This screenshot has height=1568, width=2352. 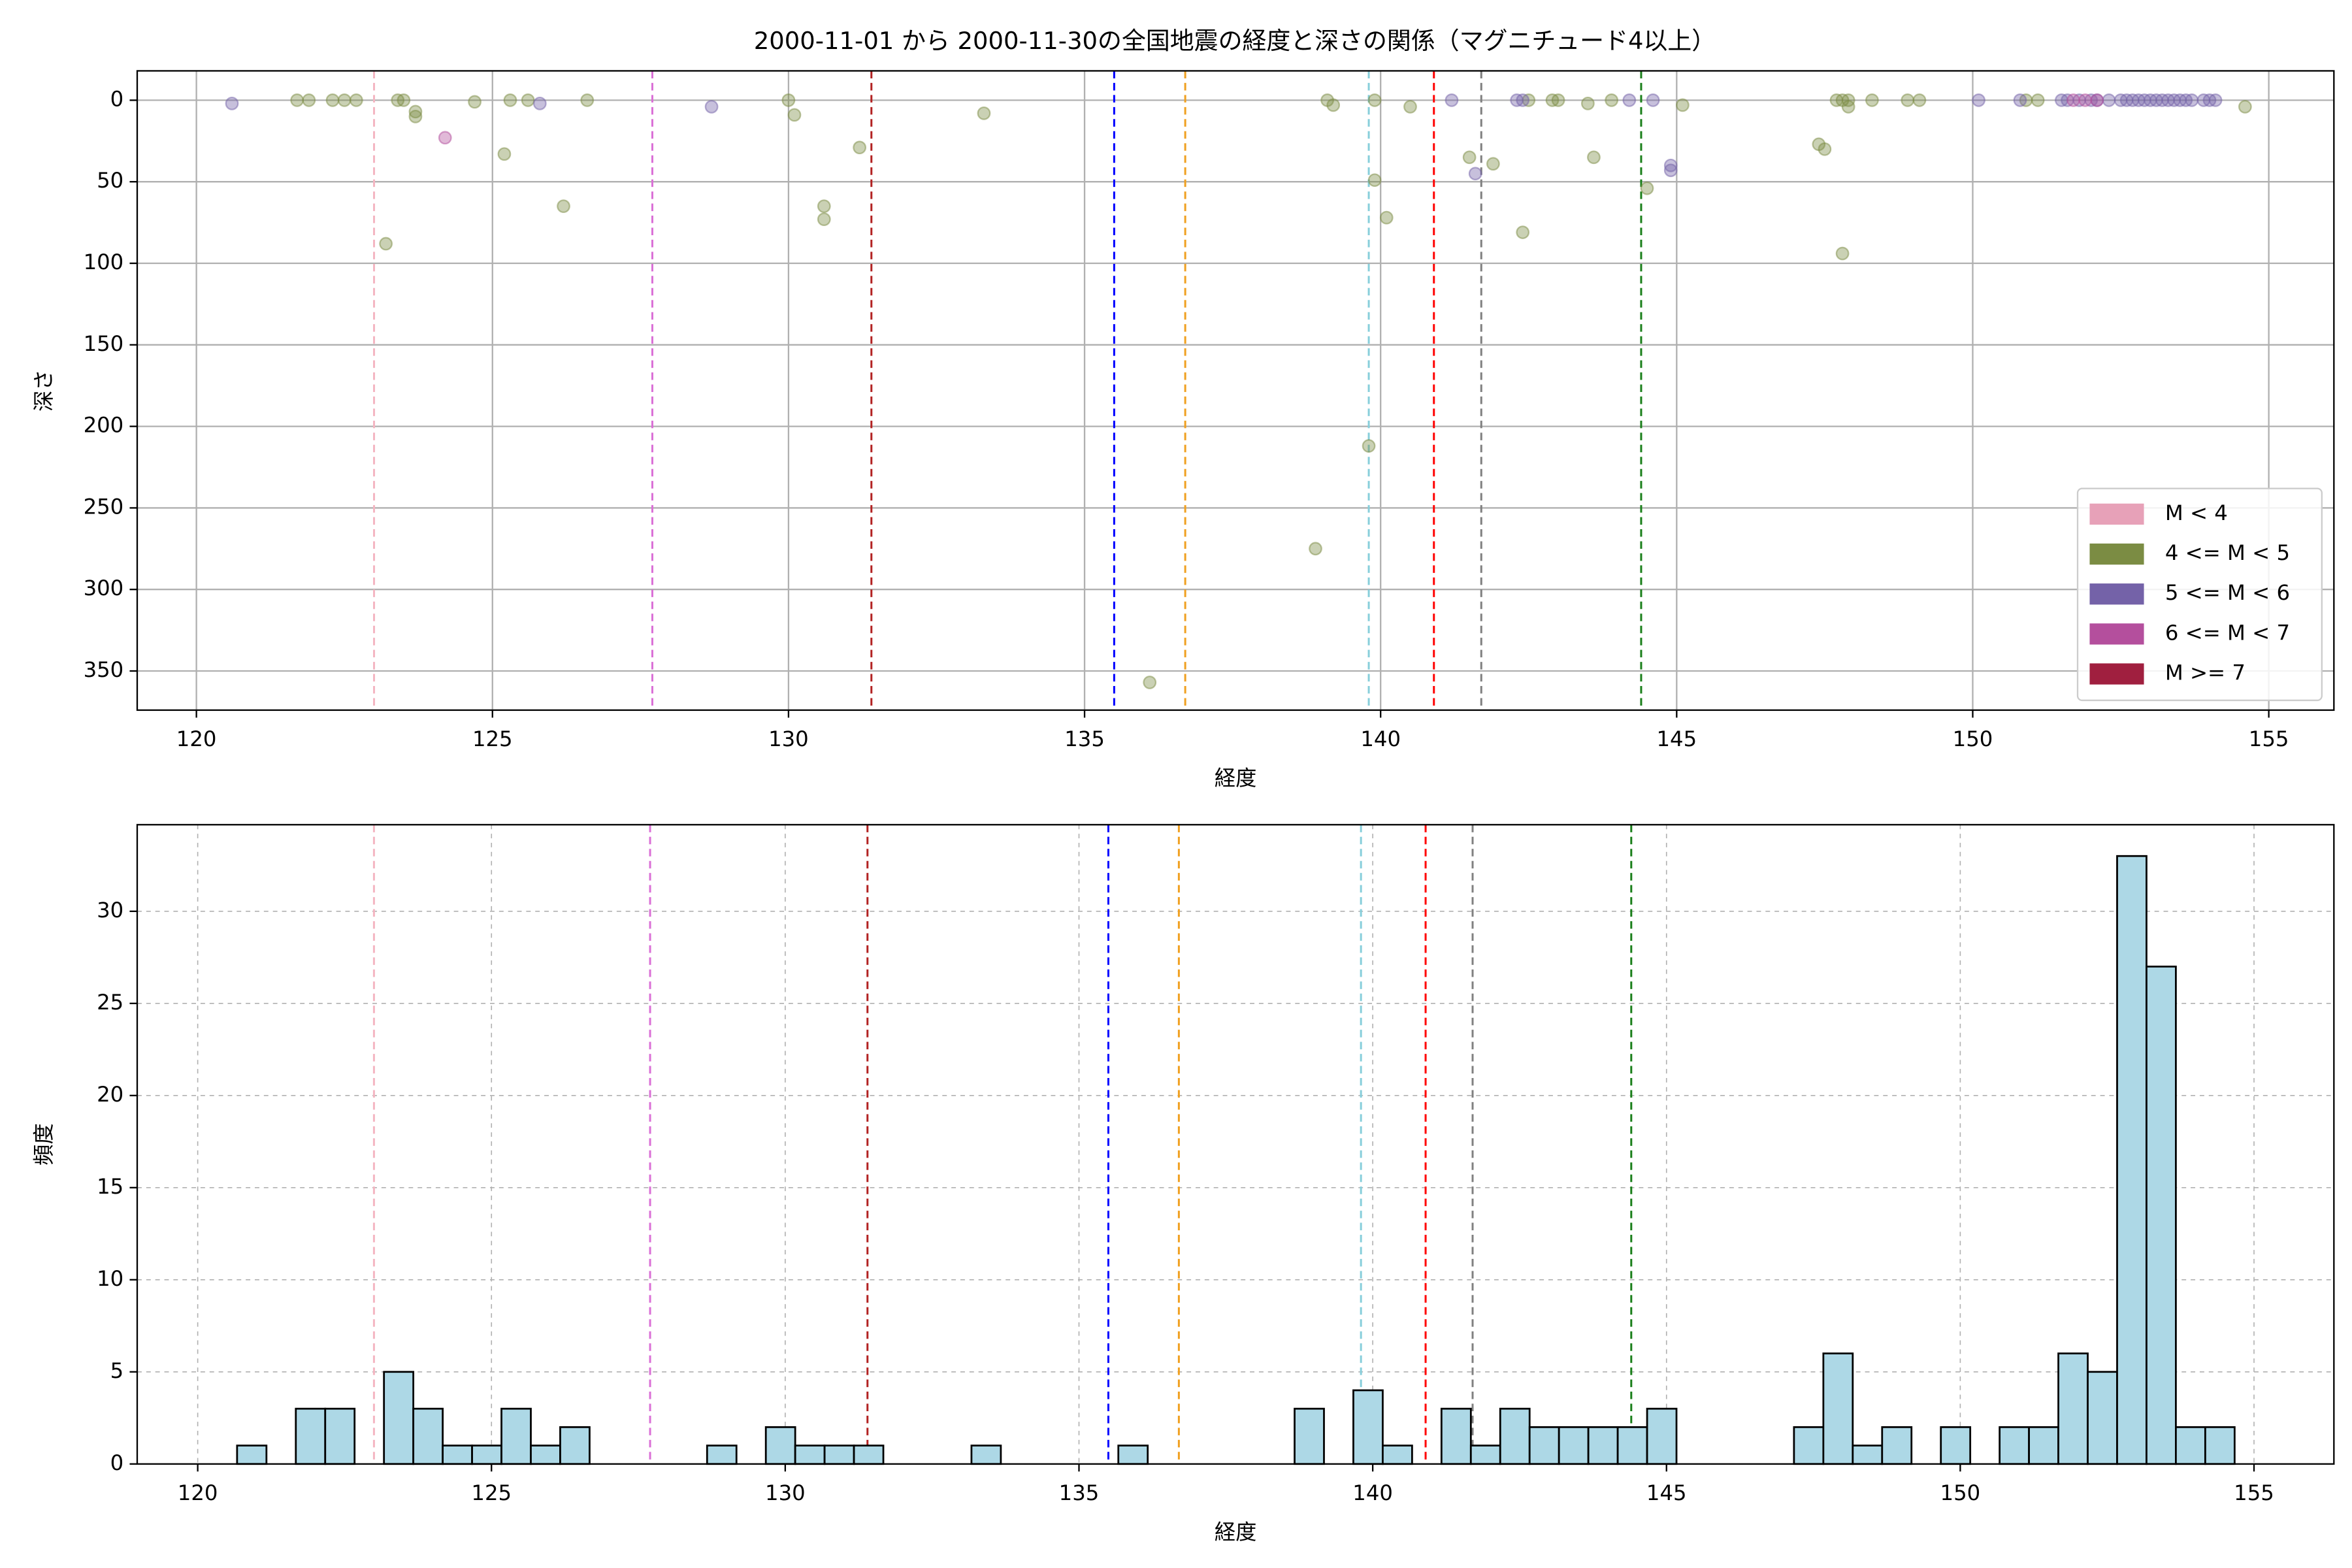 What do you see at coordinates (2227, 552) in the screenshot?
I see `legend-label: 4 <= M < 5` at bounding box center [2227, 552].